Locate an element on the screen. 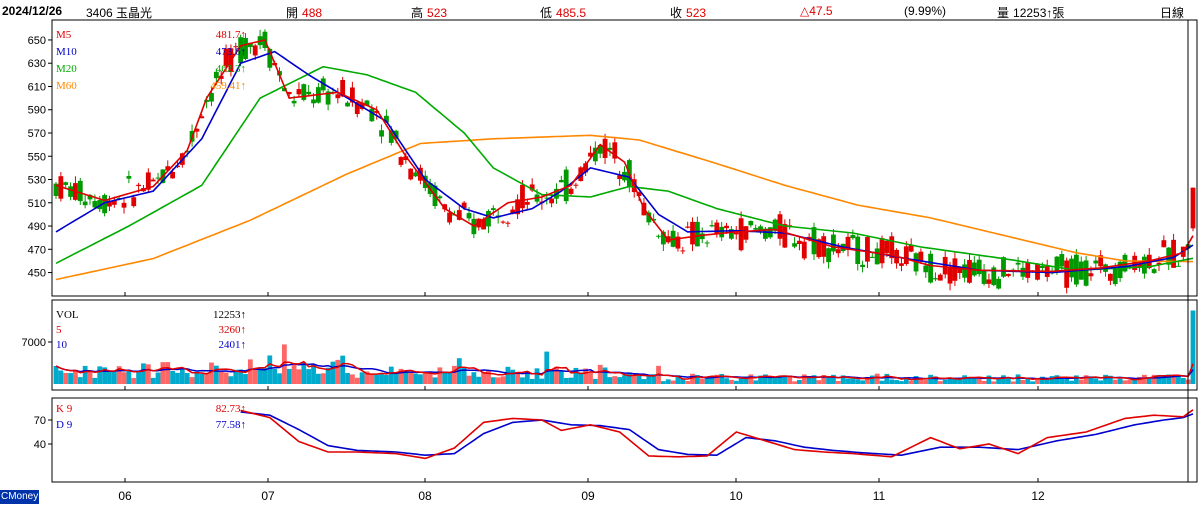 The image size is (1201, 510). price-tick-label: 450 is located at coordinates (37, 274).